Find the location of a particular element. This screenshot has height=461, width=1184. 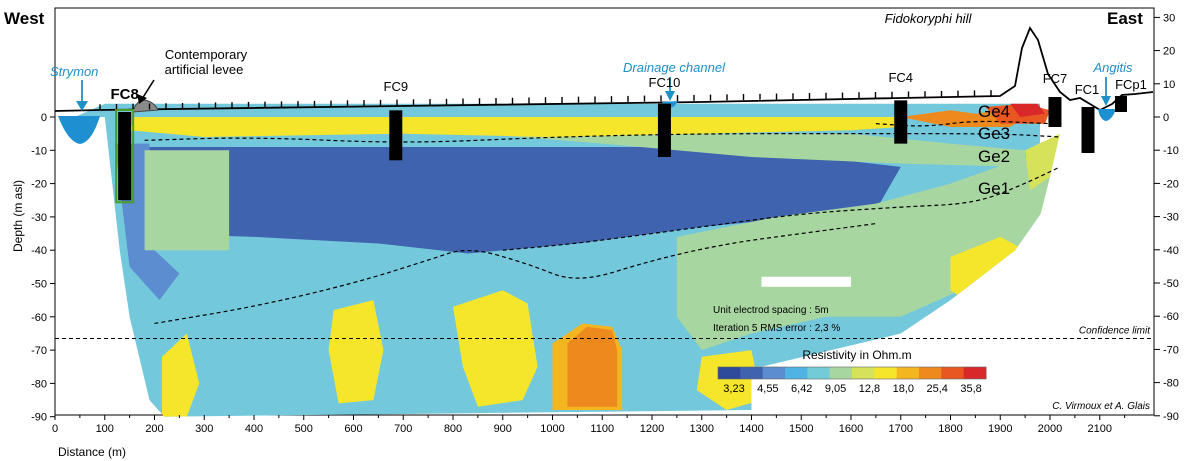

x-tick-label: 700 is located at coordinates (403, 429).